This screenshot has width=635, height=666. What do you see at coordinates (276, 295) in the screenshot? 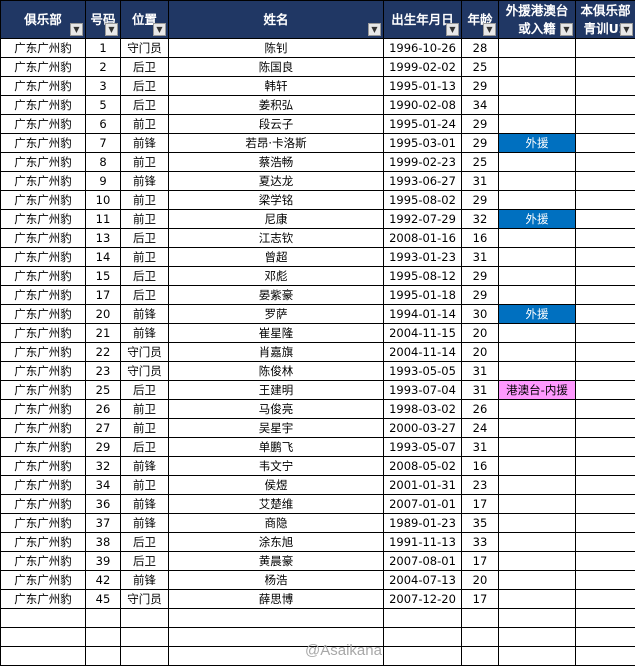
I see `cell-name: 晏紫豪` at bounding box center [276, 295].